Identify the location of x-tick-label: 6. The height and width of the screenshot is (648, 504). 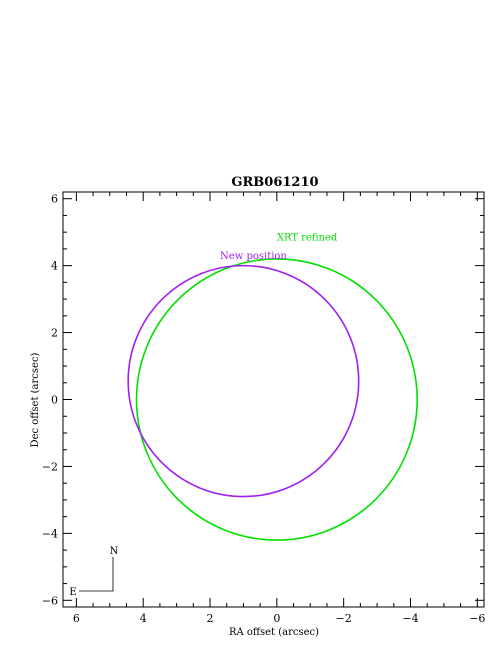
(76, 618).